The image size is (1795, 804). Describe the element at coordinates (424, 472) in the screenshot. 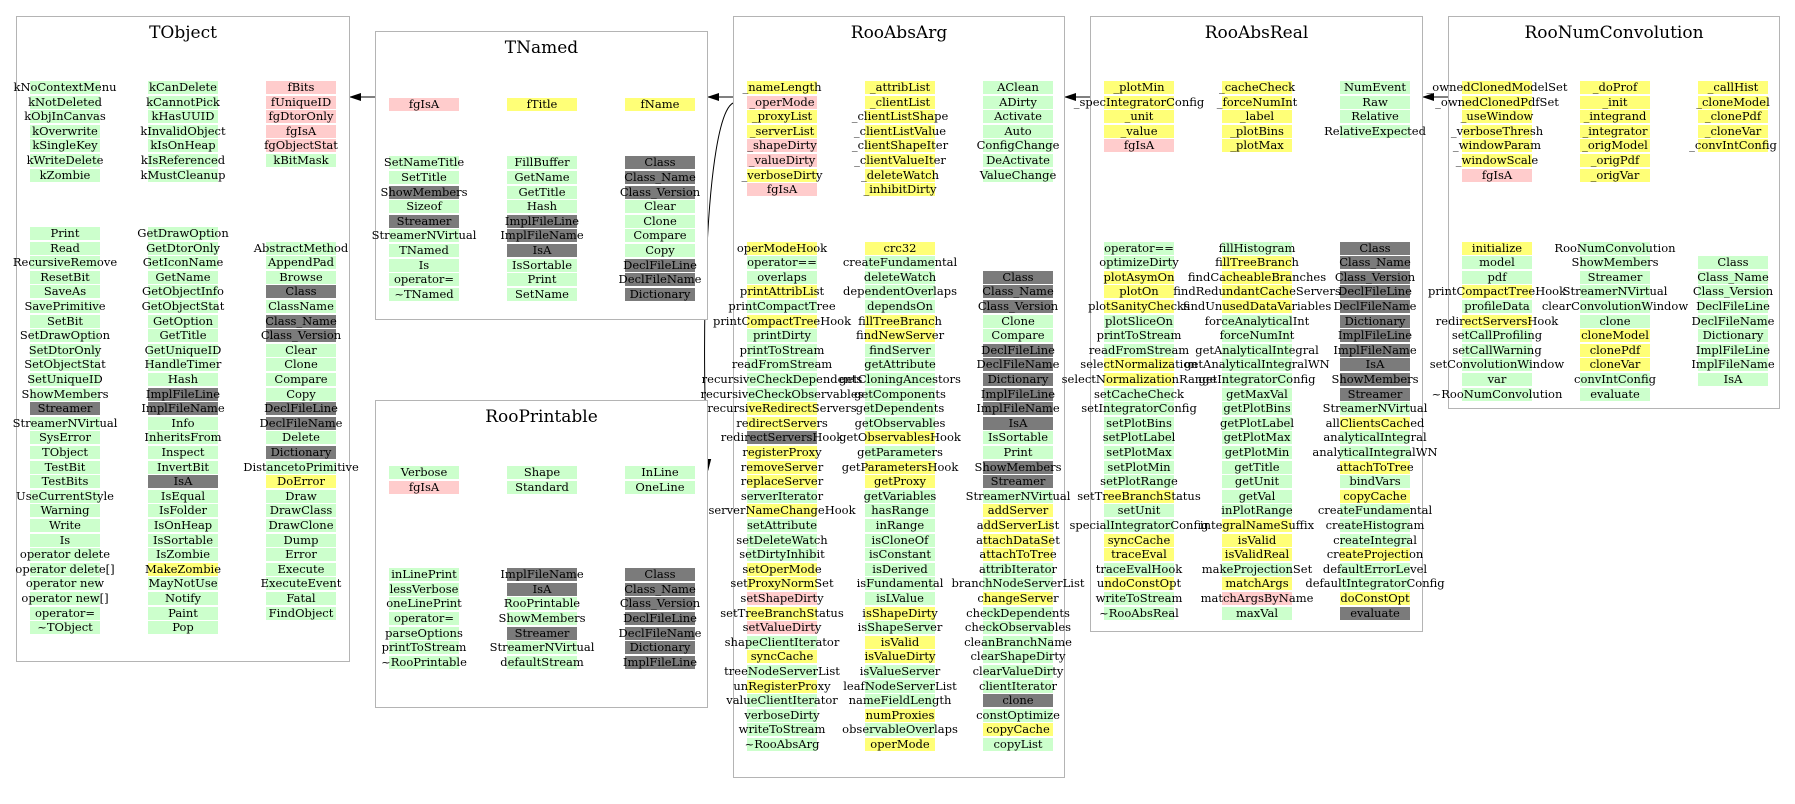

I see `member-verbose: Verbose` at that location.